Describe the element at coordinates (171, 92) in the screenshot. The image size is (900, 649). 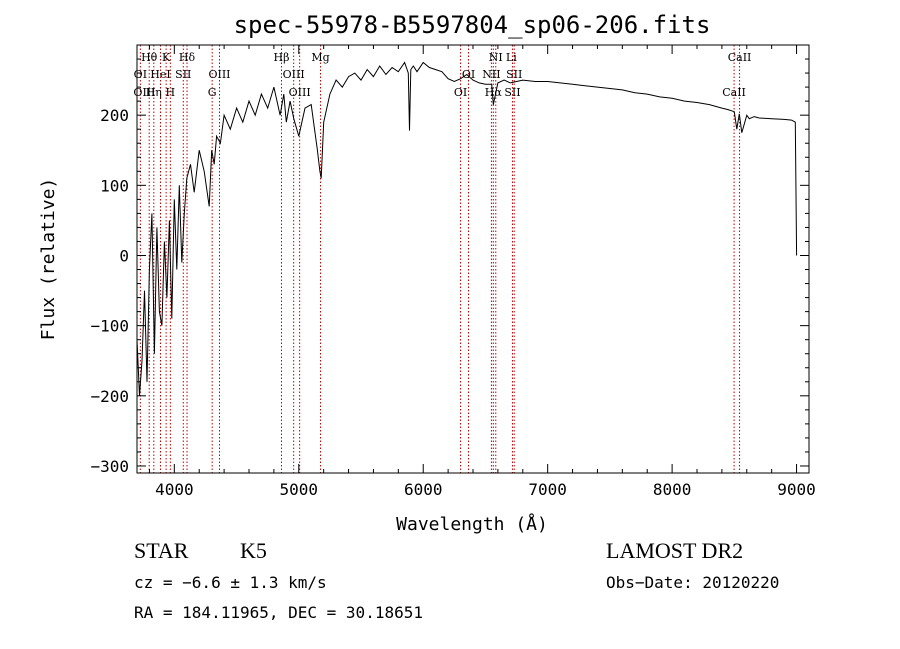
I see `annotation-label: H` at that location.